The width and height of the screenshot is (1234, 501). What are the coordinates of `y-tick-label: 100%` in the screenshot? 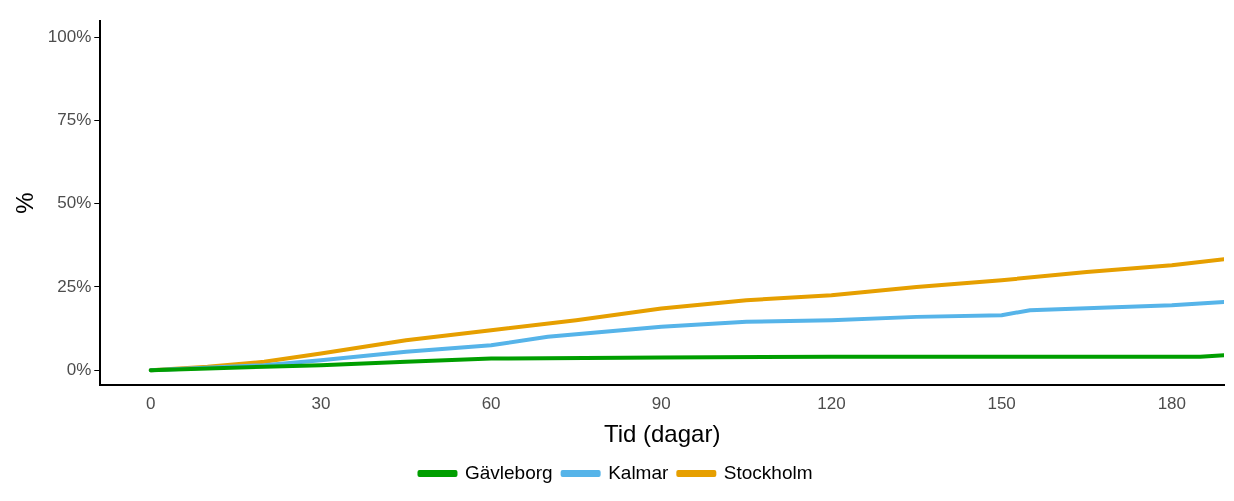 It's located at (69, 36).